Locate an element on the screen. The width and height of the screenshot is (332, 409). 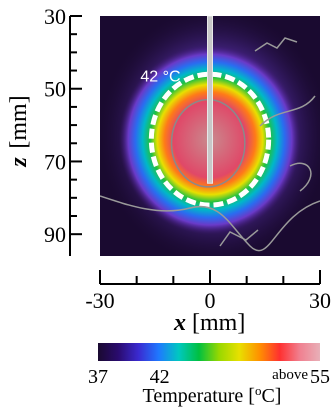
x-tick-label-1: 0 is located at coordinates (210, 300).